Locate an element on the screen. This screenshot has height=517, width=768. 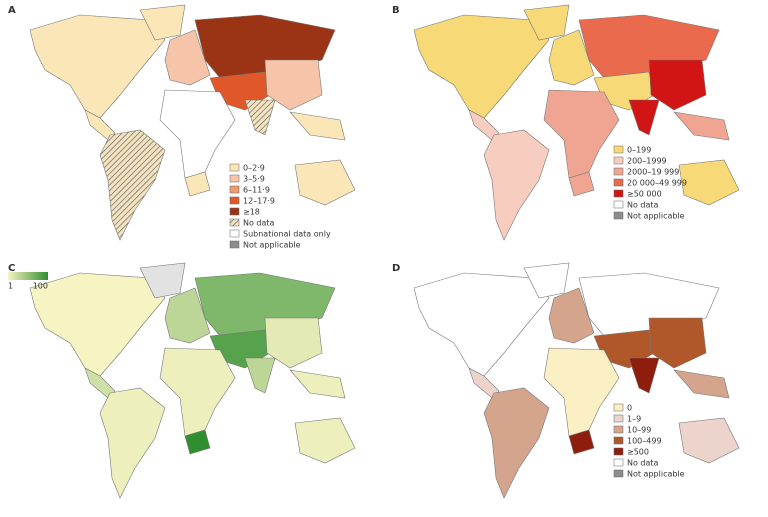
colorbar-max: 100 is located at coordinates (40, 286).